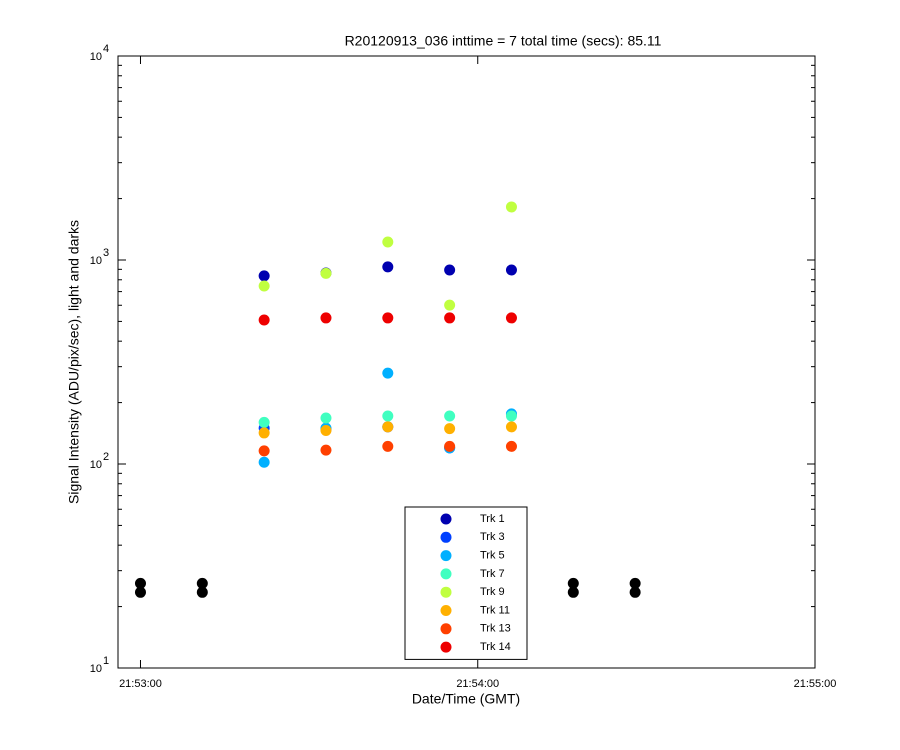  I want to click on legend-label: Trk 11, so click(495, 610).